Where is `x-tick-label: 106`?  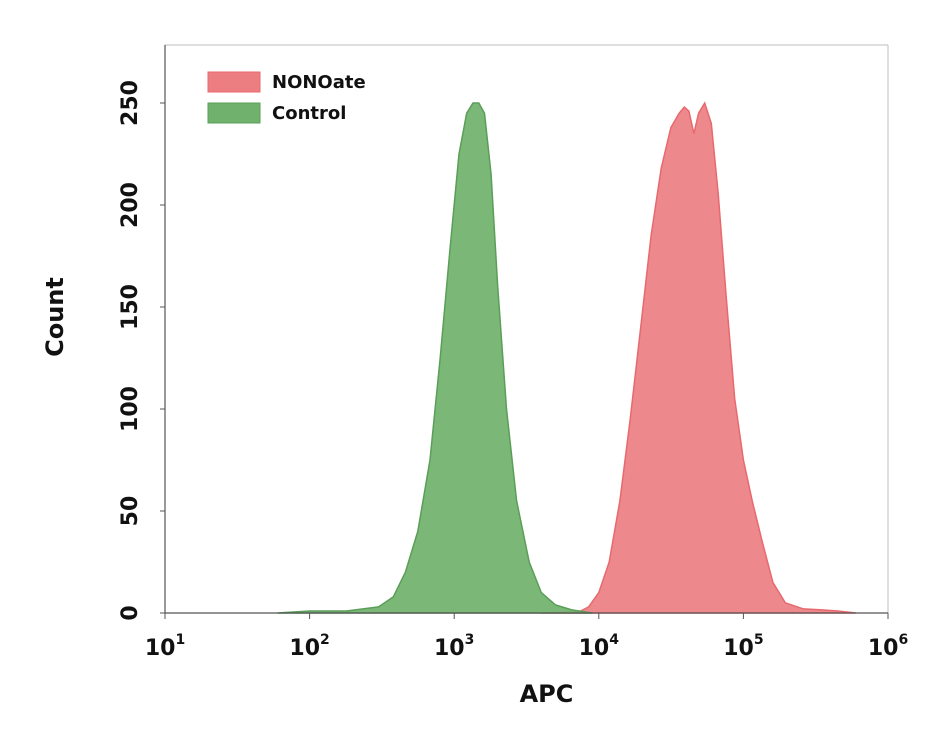
x-tick-label: 106 is located at coordinates (888, 646).